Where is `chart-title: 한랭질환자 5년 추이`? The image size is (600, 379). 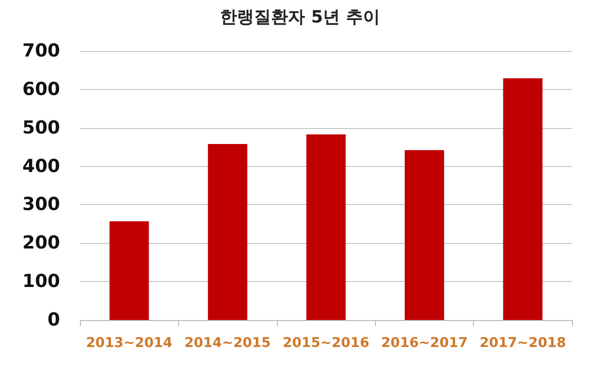
chart-title: 한랭질환자 5년 추이 is located at coordinates (300, 18).